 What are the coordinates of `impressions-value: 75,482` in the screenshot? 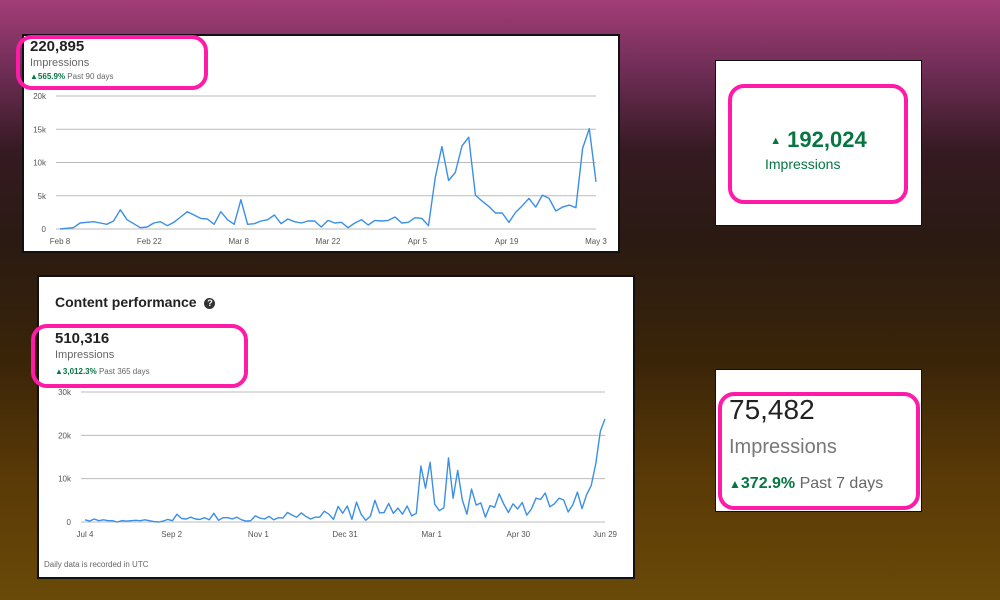 It's located at (772, 409).